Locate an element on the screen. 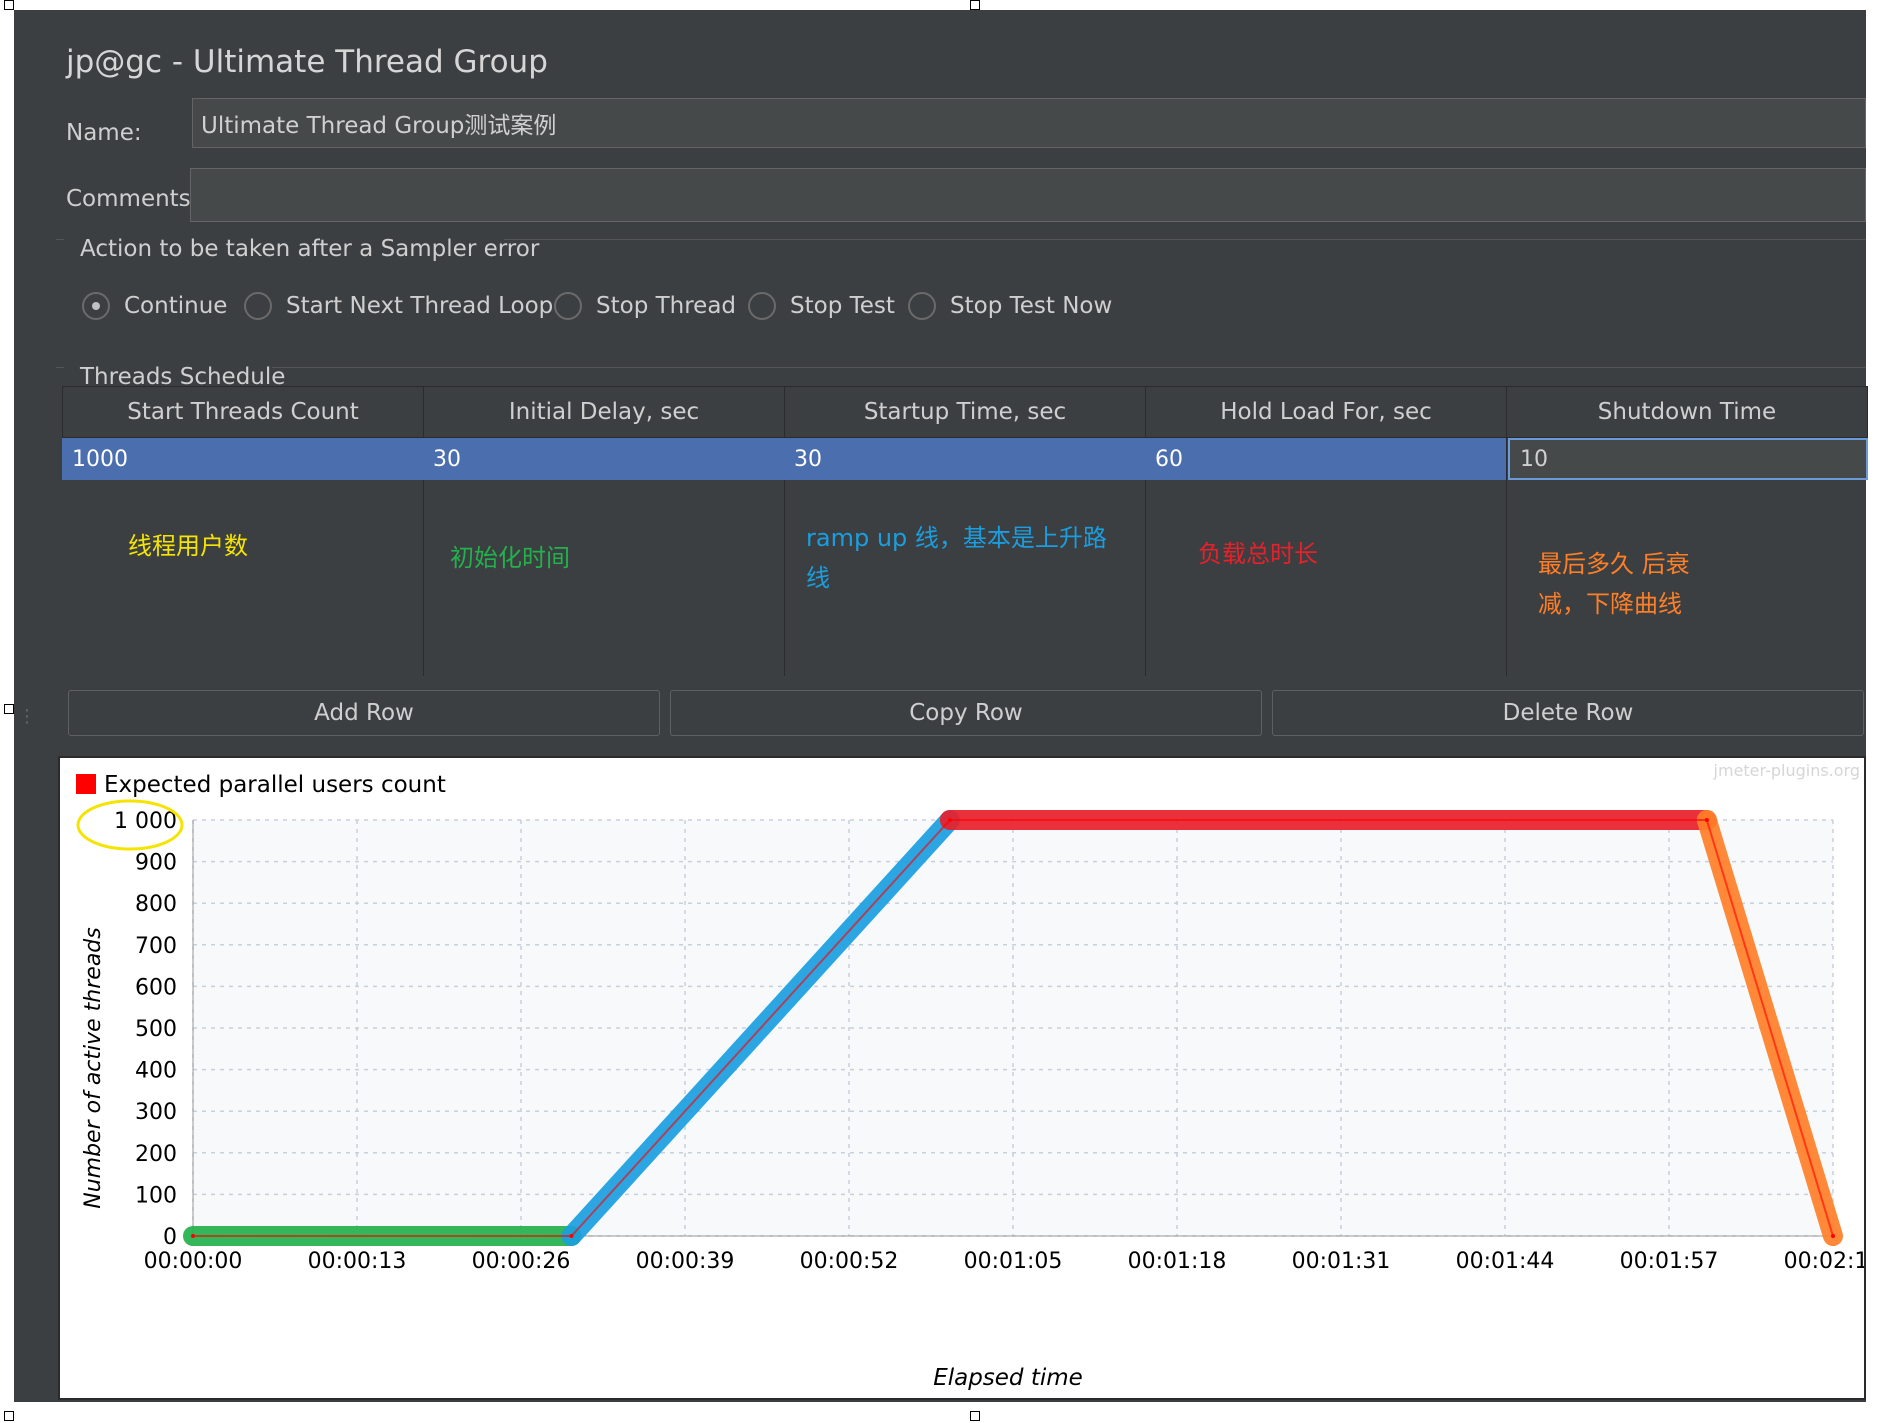 The width and height of the screenshot is (1884, 1423). radio-label: Stop Test is located at coordinates (842, 306).